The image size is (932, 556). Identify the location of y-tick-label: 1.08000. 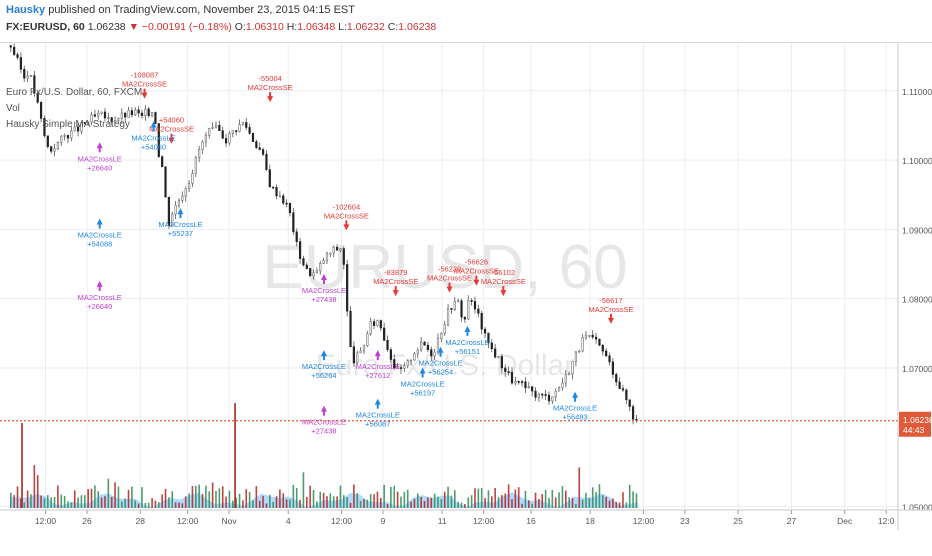
(917, 300).